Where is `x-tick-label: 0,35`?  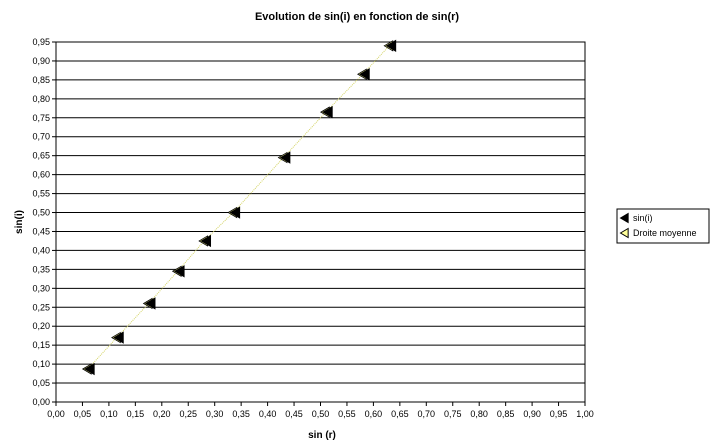
x-tick-label: 0,35 is located at coordinates (241, 414).